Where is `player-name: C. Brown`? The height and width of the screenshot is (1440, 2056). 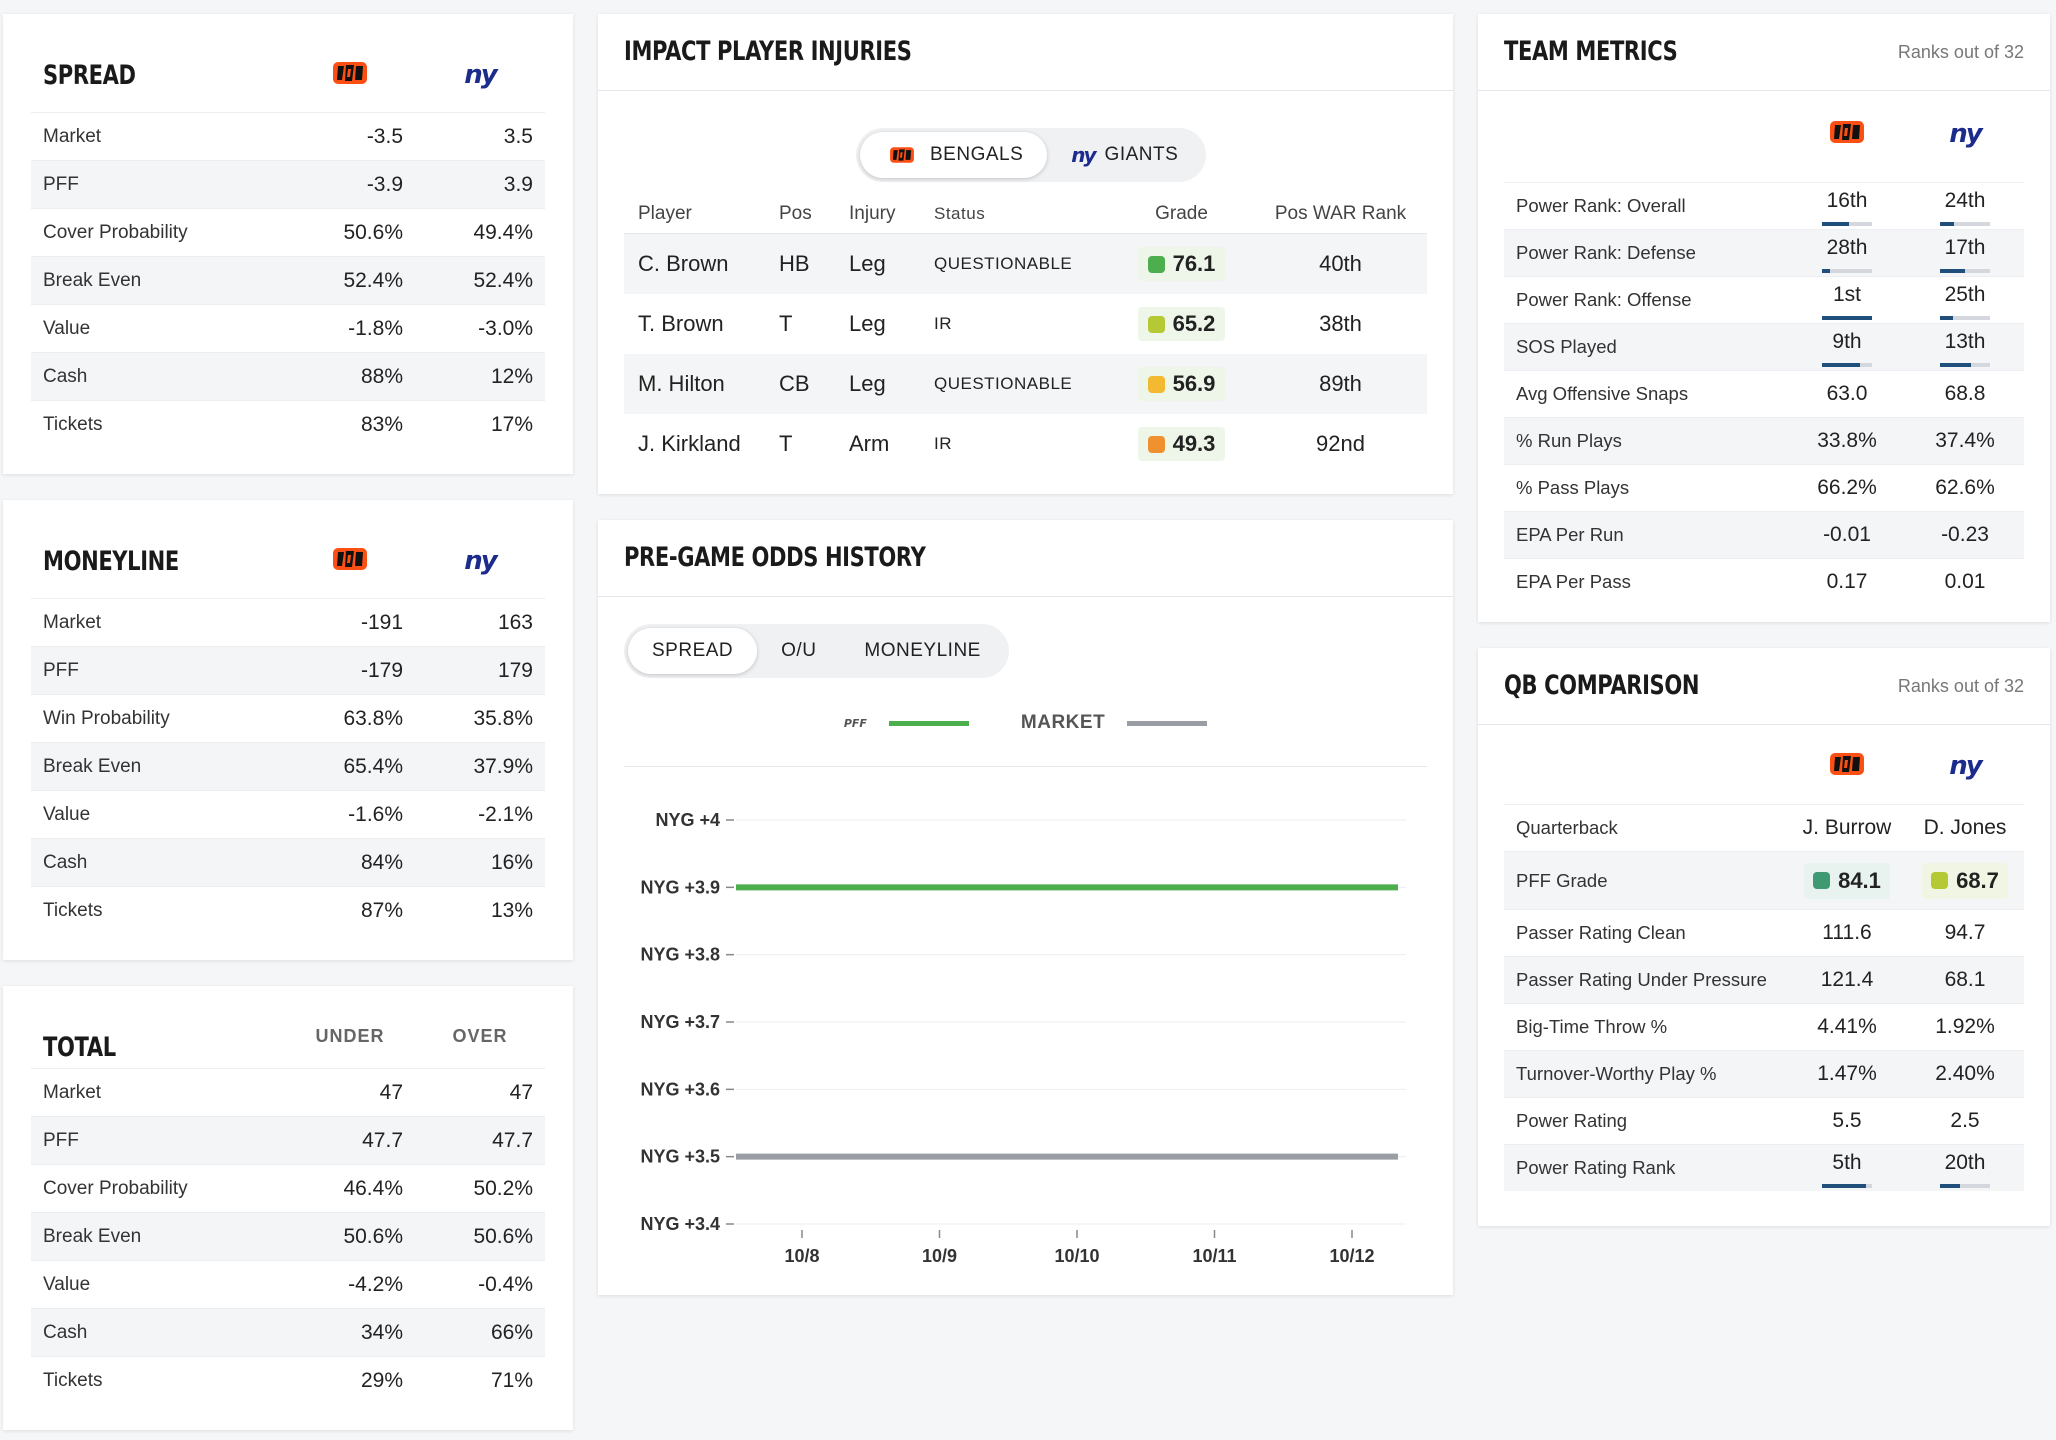 player-name: C. Brown is located at coordinates (683, 263).